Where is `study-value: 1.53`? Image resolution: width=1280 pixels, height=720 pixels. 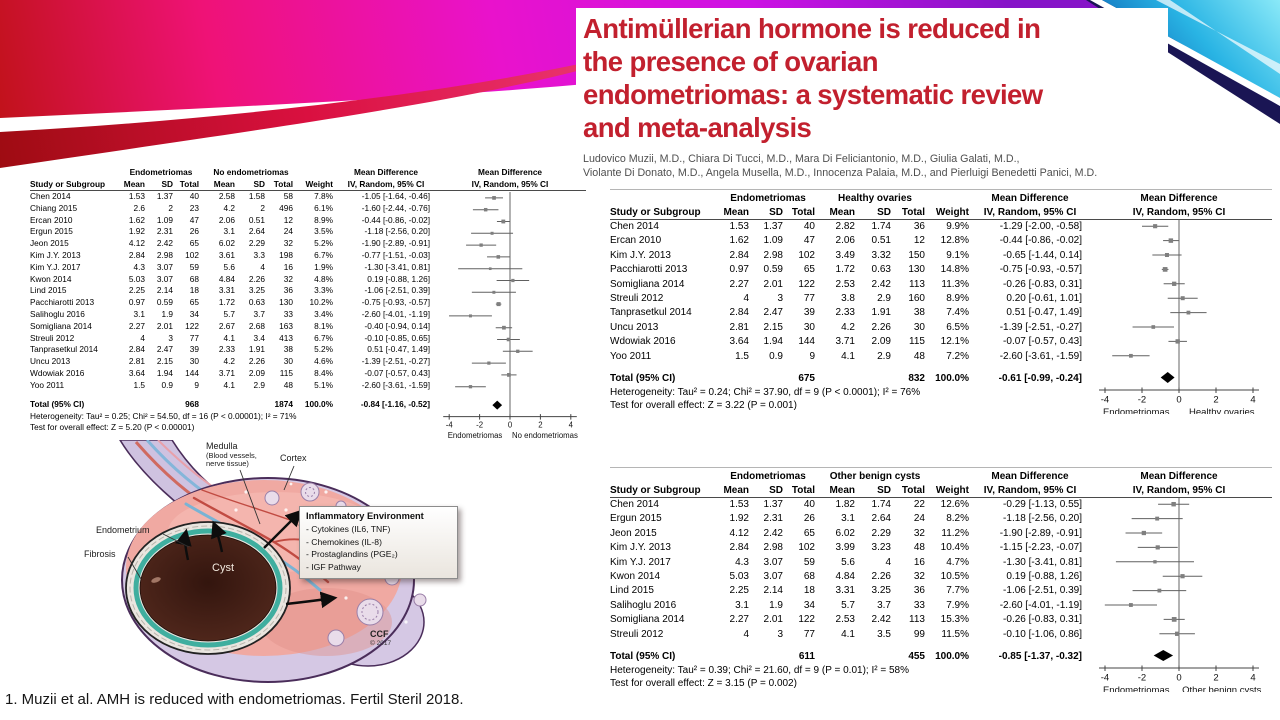 study-value: 1.53 is located at coordinates (136, 196).